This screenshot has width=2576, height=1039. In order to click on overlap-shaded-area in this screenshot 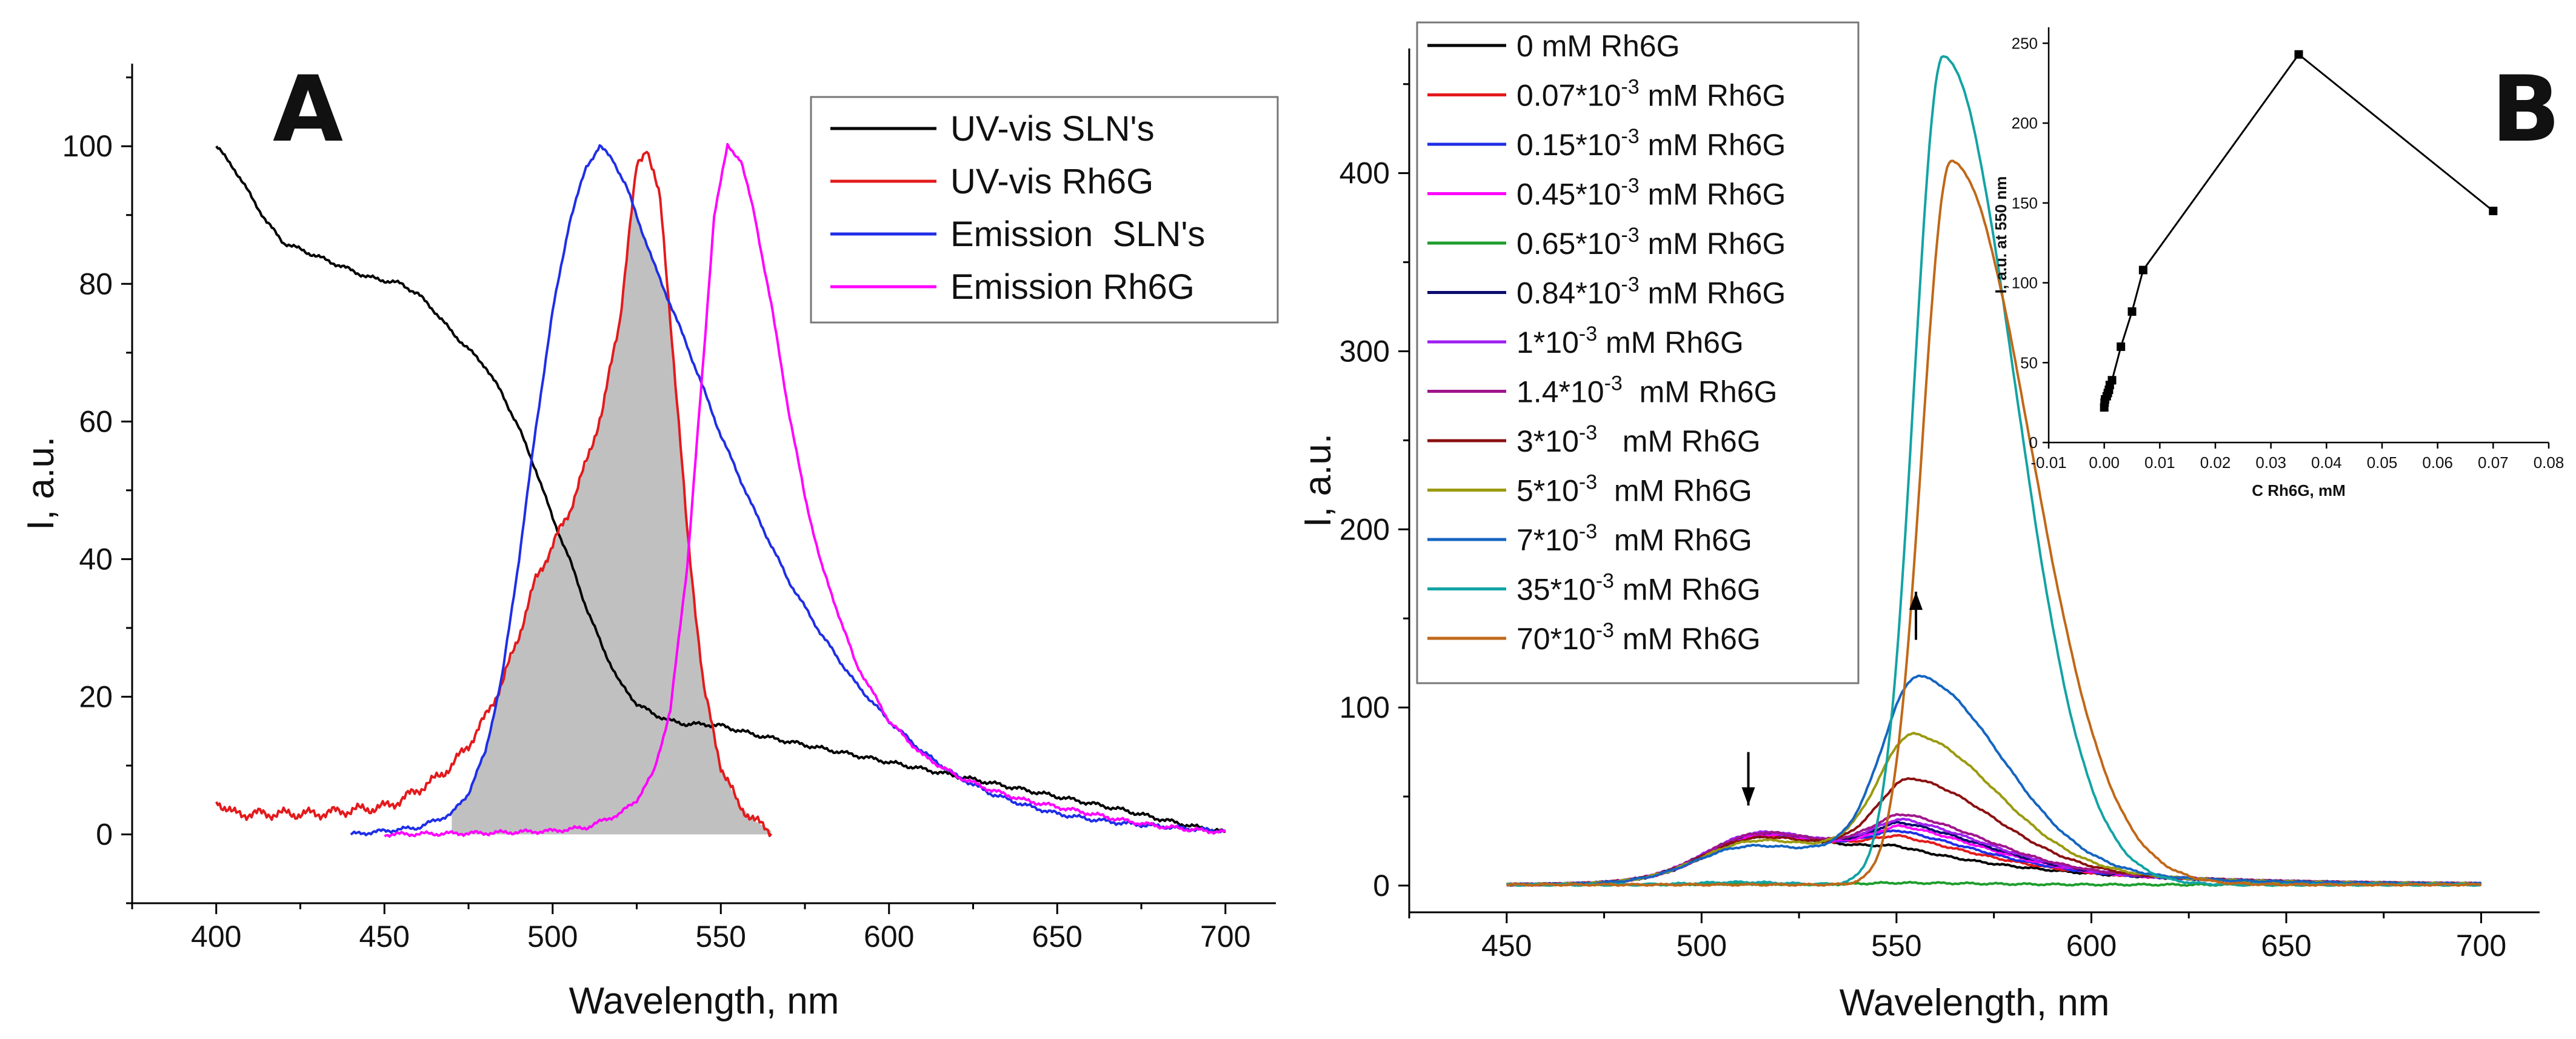, I will do `click(612, 520)`.